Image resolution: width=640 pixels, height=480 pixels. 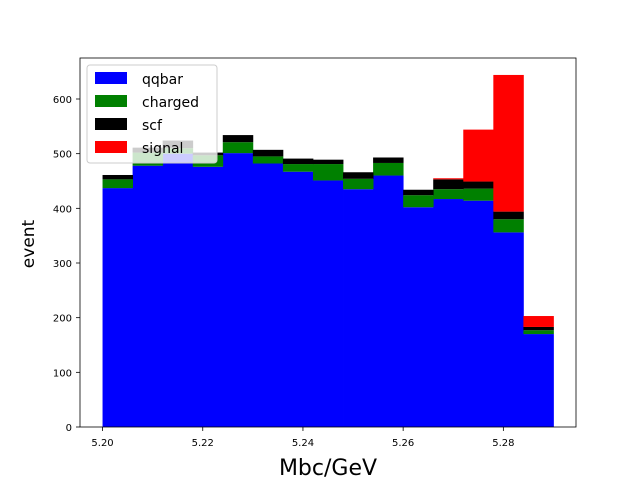 What do you see at coordinates (69, 428) in the screenshot?
I see `y-tick-label: 0` at bounding box center [69, 428].